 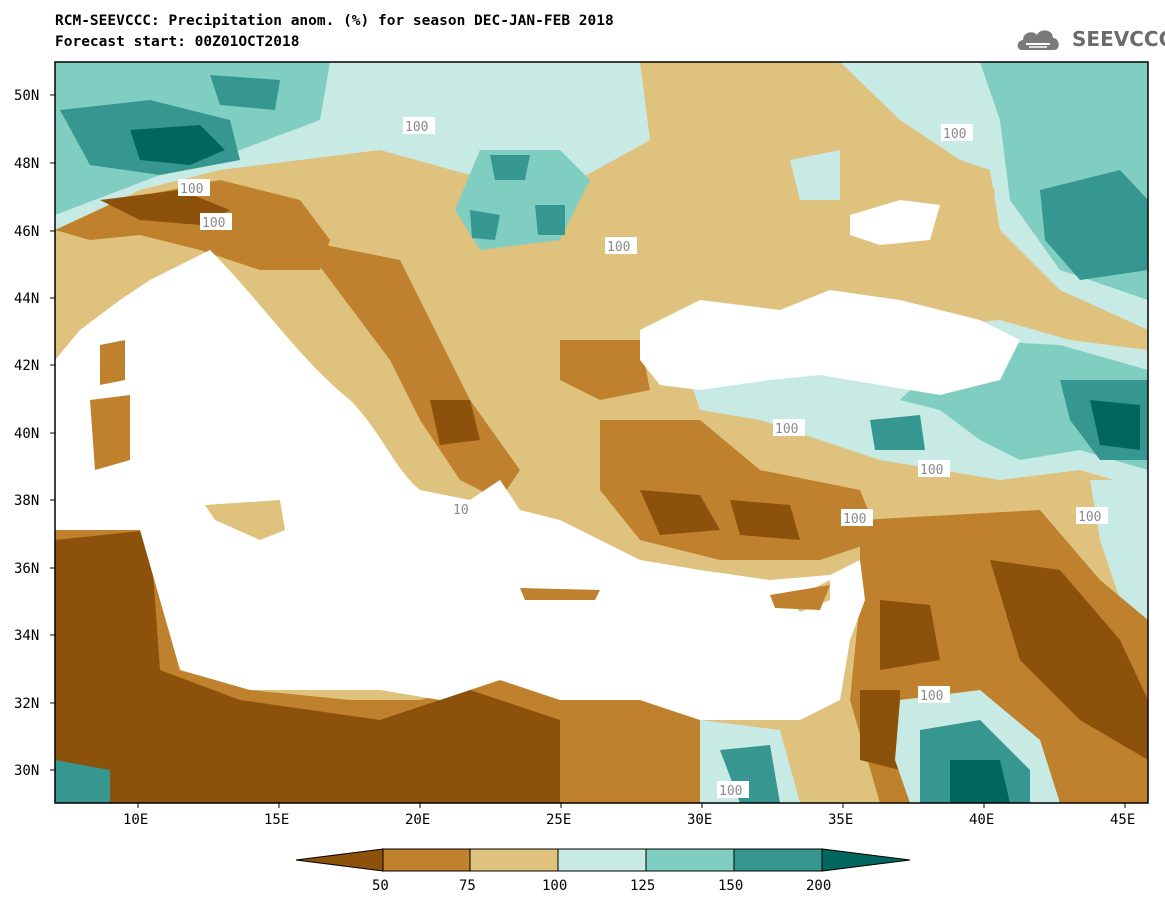 What do you see at coordinates (461, 510) in the screenshot?
I see `contour-label: 10` at bounding box center [461, 510].